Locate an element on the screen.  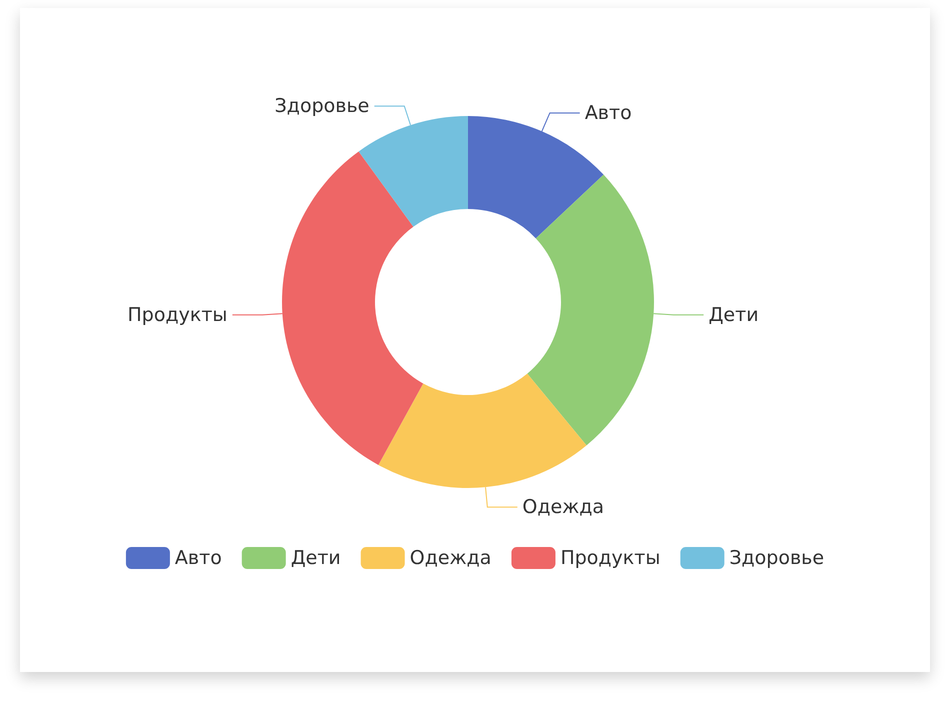
legend-label: Авто is located at coordinates (198, 558).